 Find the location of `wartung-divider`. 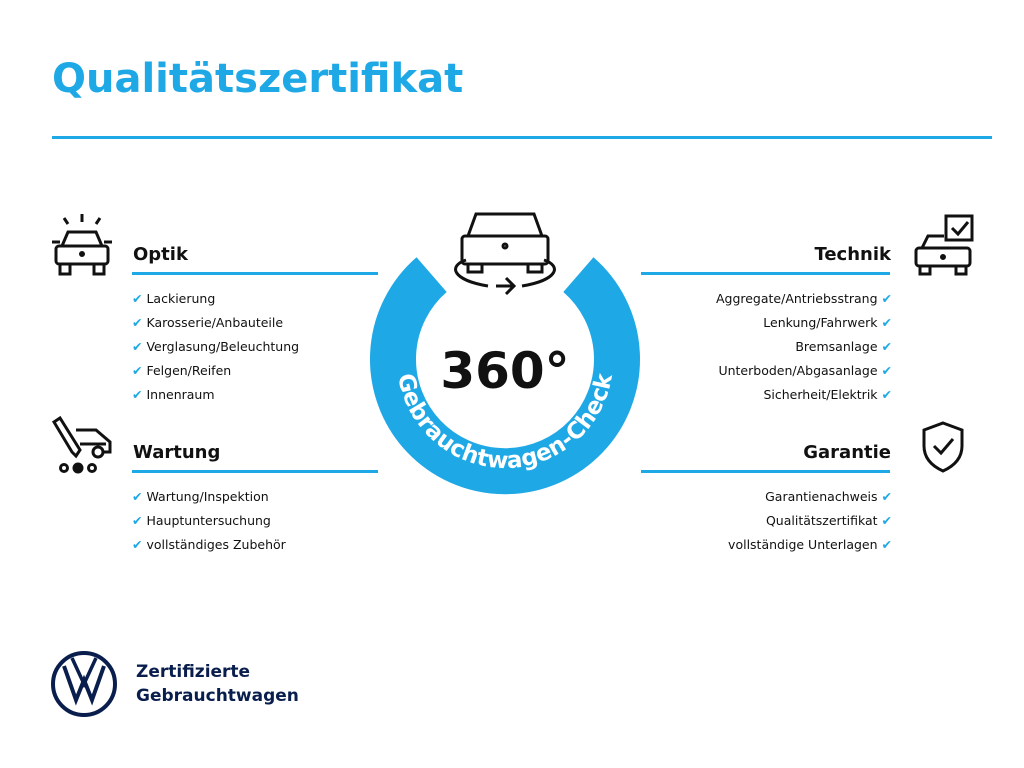

wartung-divider is located at coordinates (255, 471).